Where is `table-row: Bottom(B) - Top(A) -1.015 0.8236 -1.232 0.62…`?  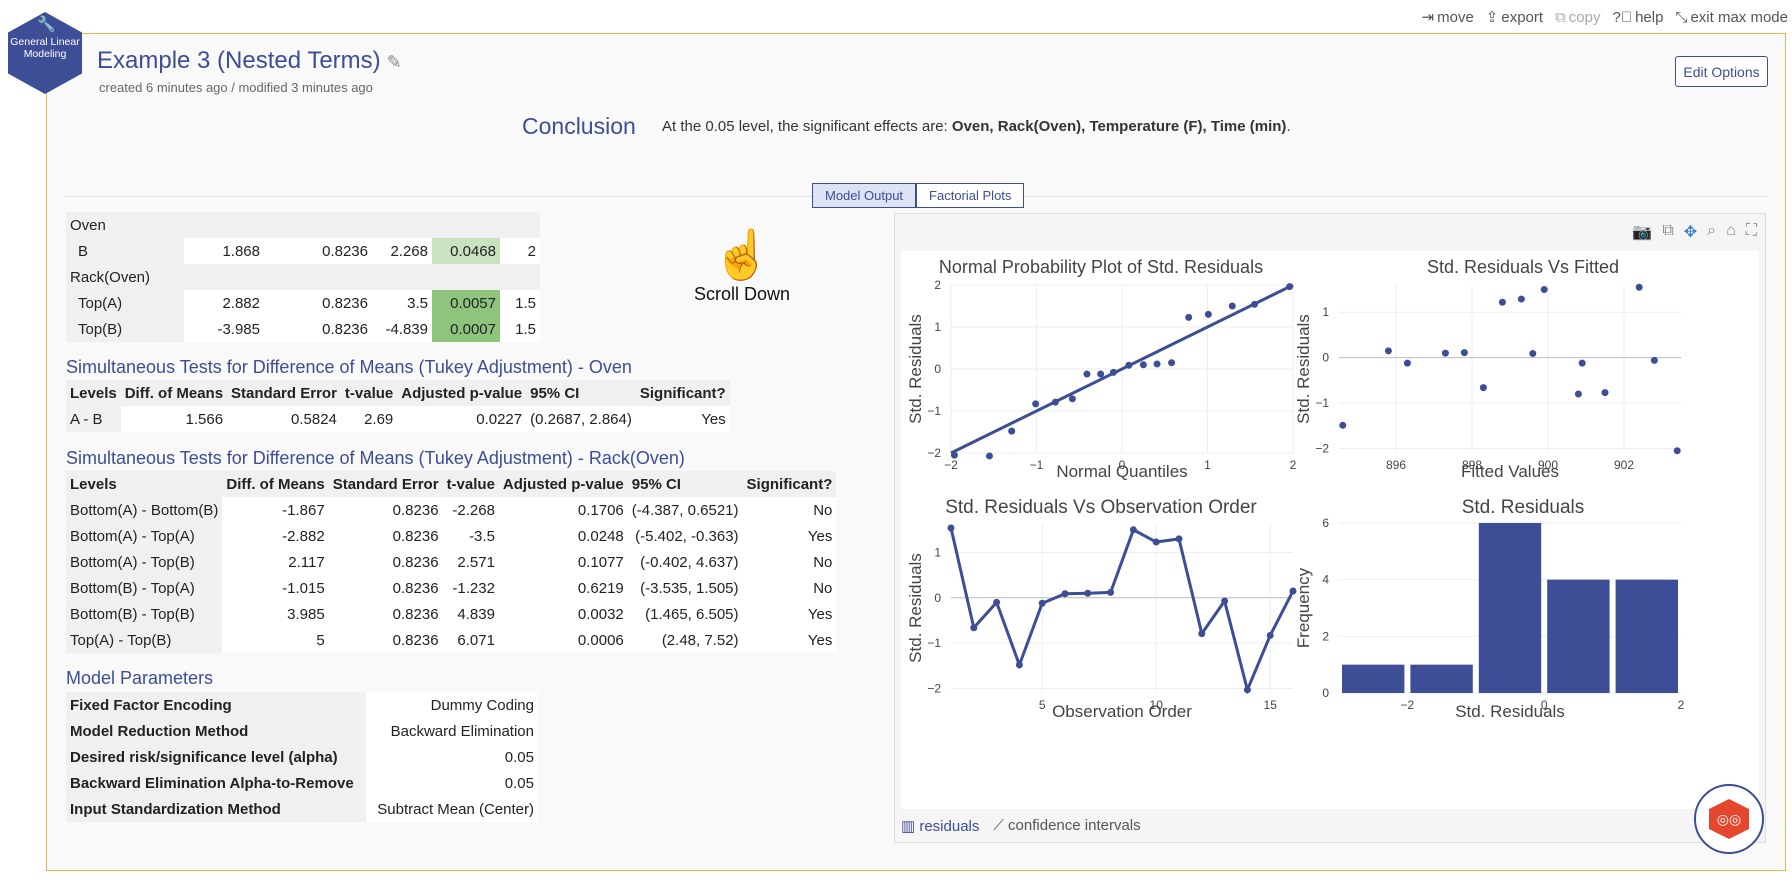 table-row: Bottom(B) - Top(A) -1.015 0.8236 -1.232 0.62… is located at coordinates (451, 588).